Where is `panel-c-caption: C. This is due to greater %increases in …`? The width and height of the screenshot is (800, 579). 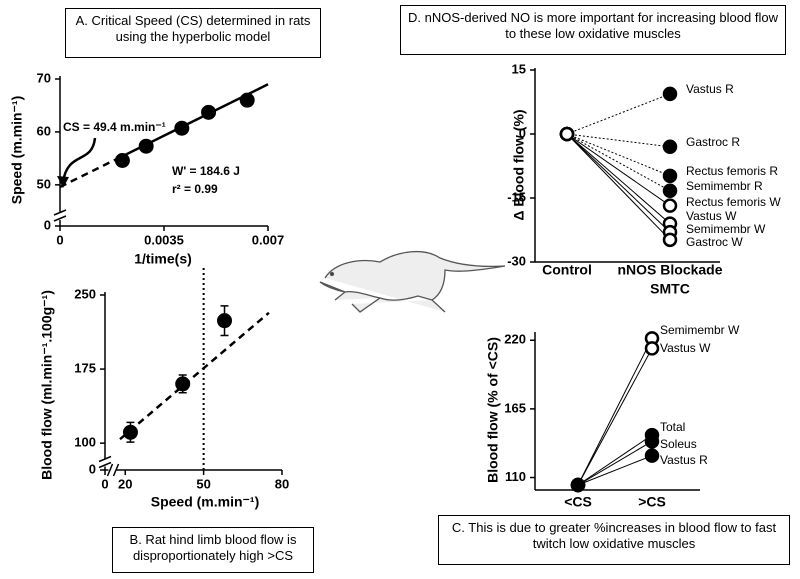 panel-c-caption: C. This is due to greater %increases in … is located at coordinates (614, 540).